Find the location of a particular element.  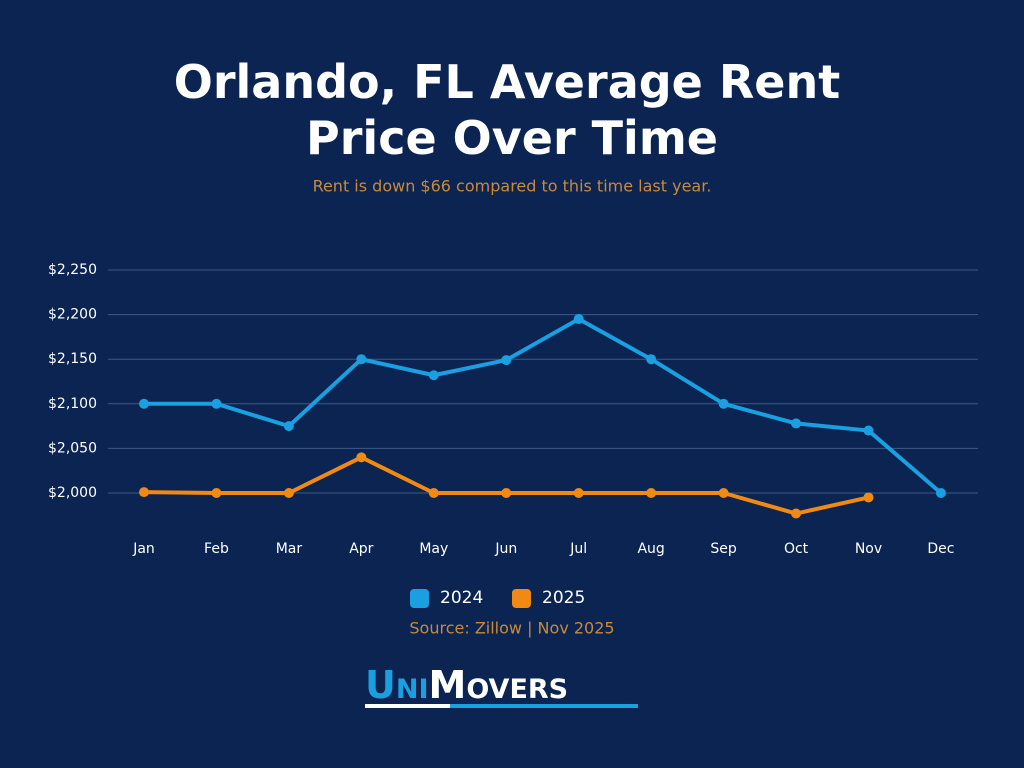

logo-part: Uni is located at coordinates (397, 685).